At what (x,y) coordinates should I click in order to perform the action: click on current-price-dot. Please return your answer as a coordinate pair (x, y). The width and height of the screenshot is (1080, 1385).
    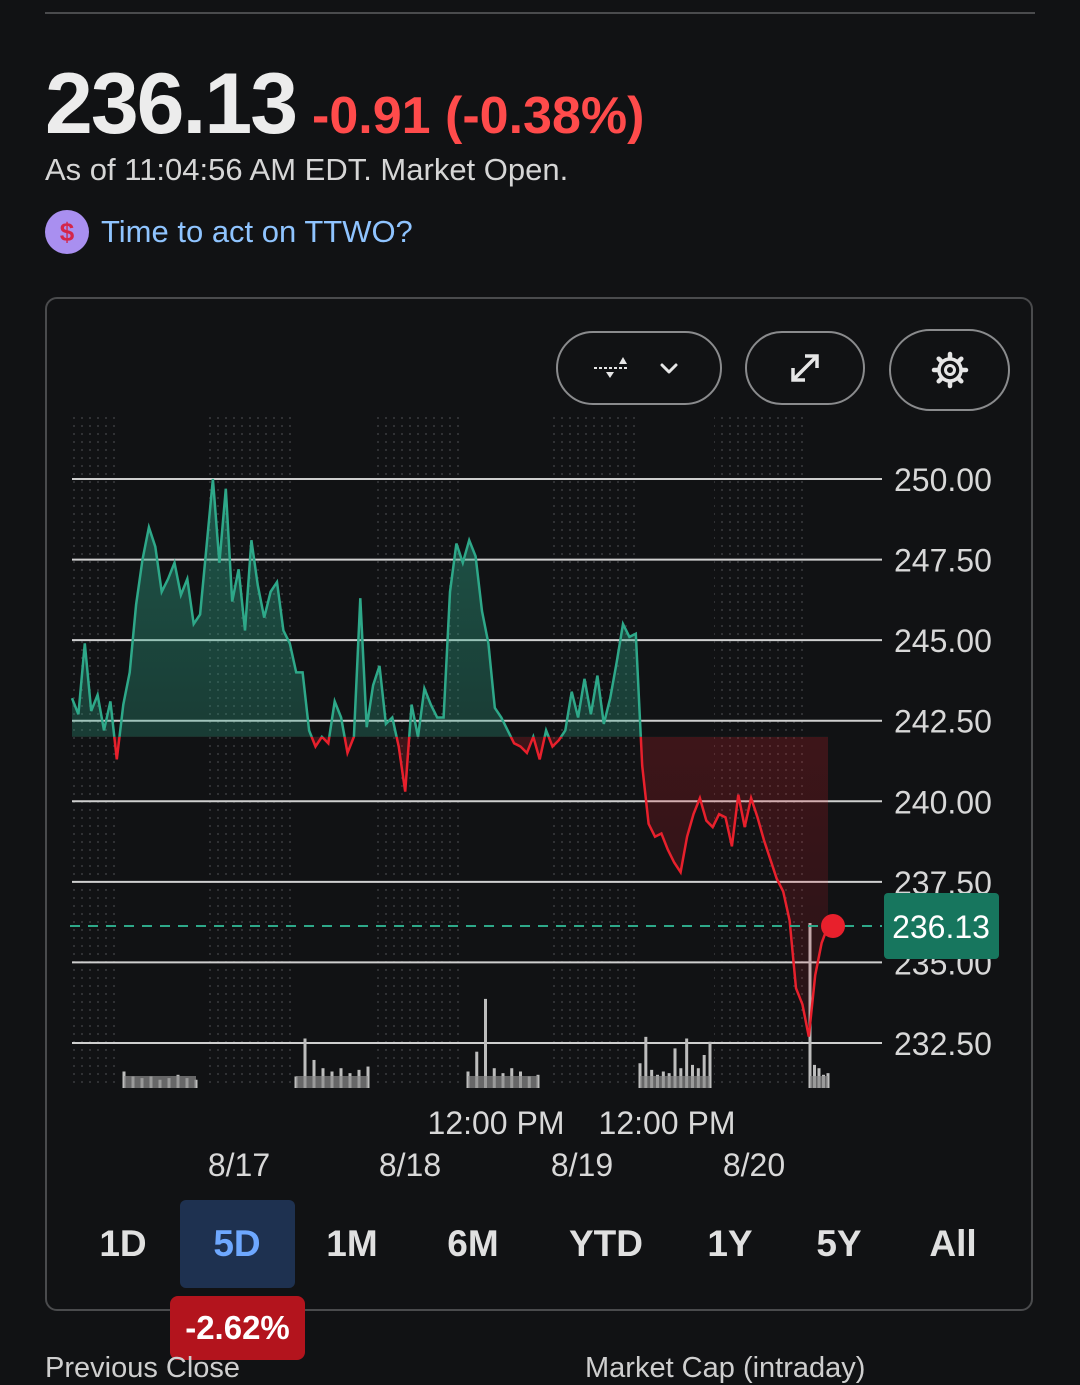
    Looking at the image, I should click on (833, 926).